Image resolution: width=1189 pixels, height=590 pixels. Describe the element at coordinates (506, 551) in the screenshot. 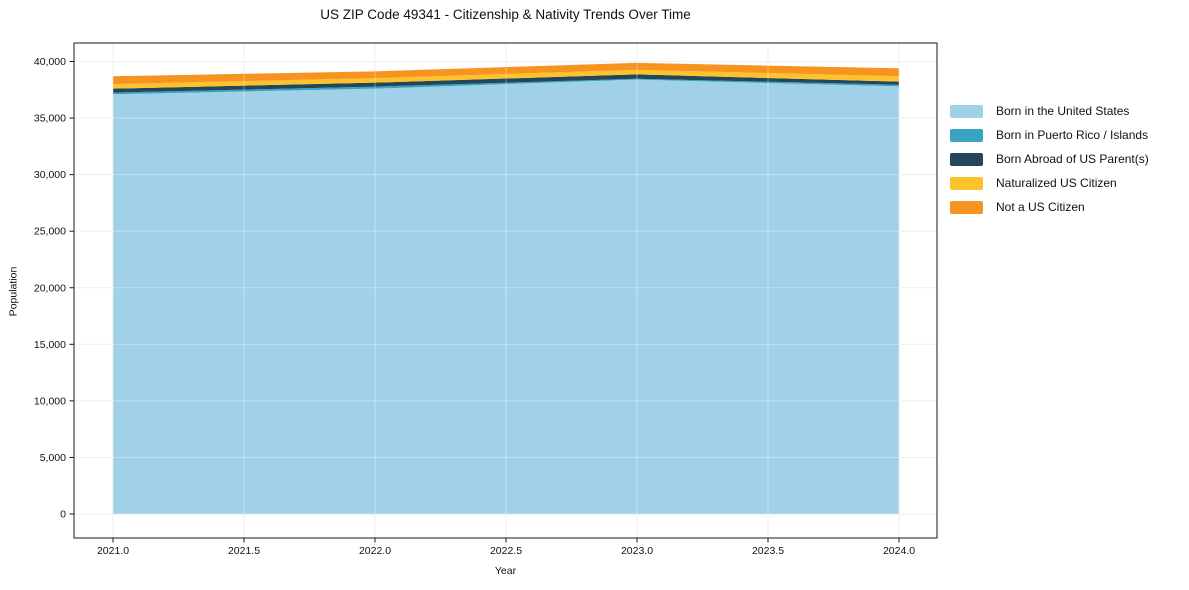

I see `x-tick-label: 2022.5` at that location.